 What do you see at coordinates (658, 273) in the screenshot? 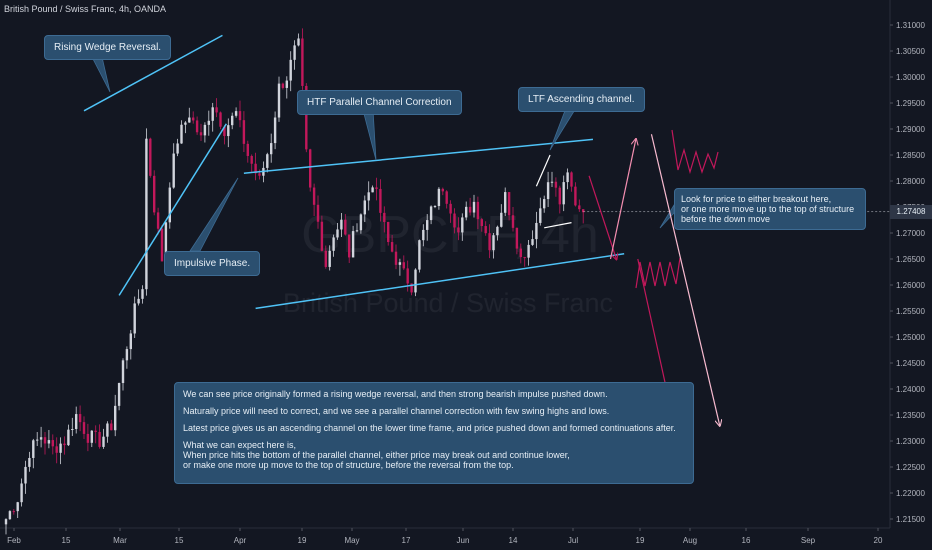
I see `zigzag-lower` at bounding box center [658, 273].